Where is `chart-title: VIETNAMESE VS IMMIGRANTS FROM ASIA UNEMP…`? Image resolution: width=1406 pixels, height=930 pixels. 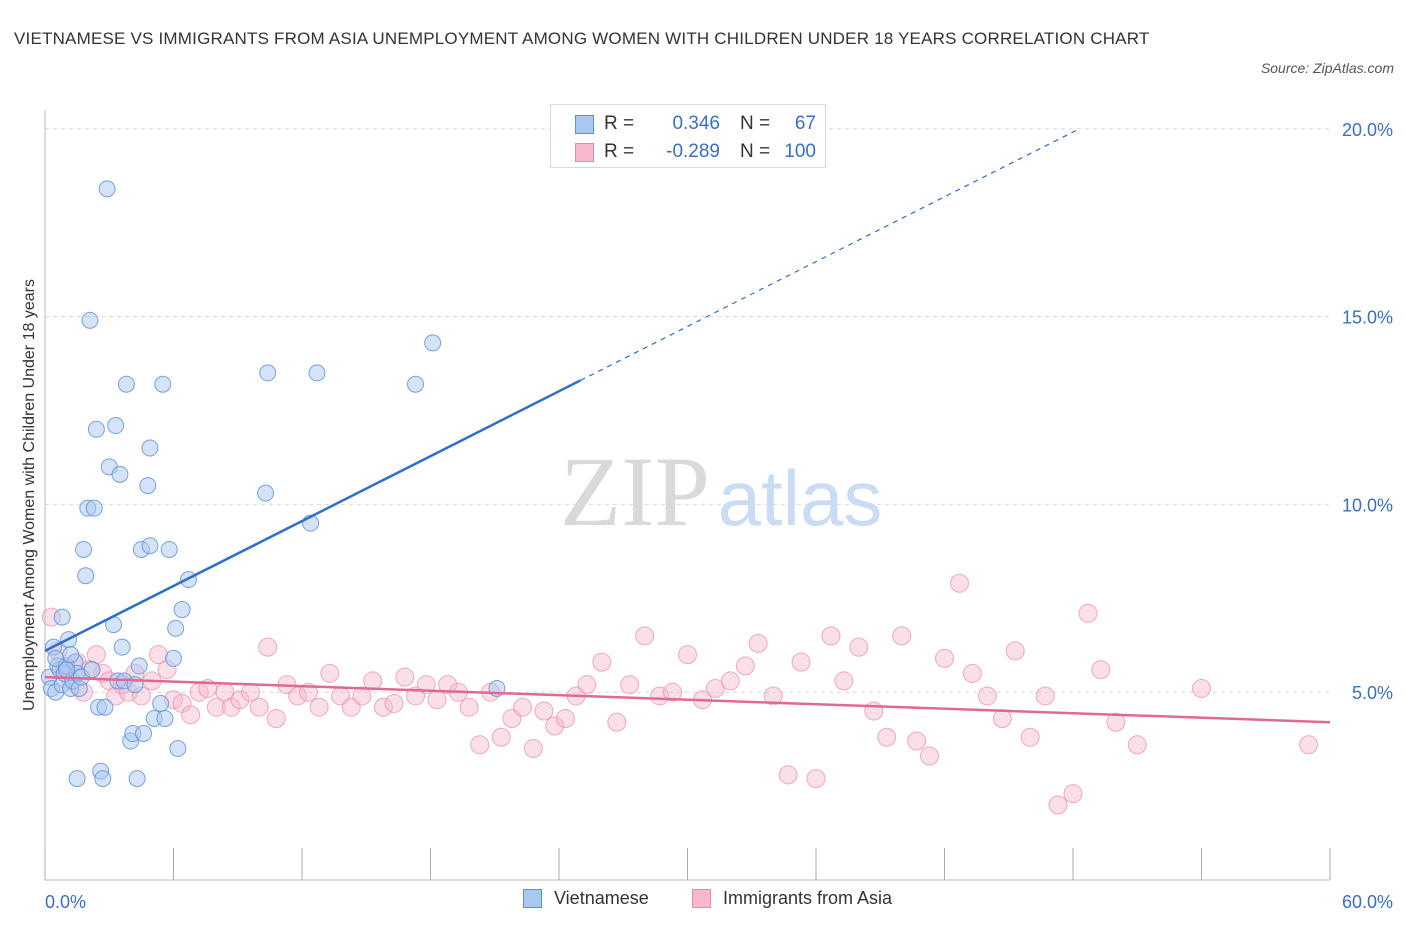
chart-title: VIETNAMESE VS IMMIGRANTS FROM ASIA UNEMP… is located at coordinates (582, 38).